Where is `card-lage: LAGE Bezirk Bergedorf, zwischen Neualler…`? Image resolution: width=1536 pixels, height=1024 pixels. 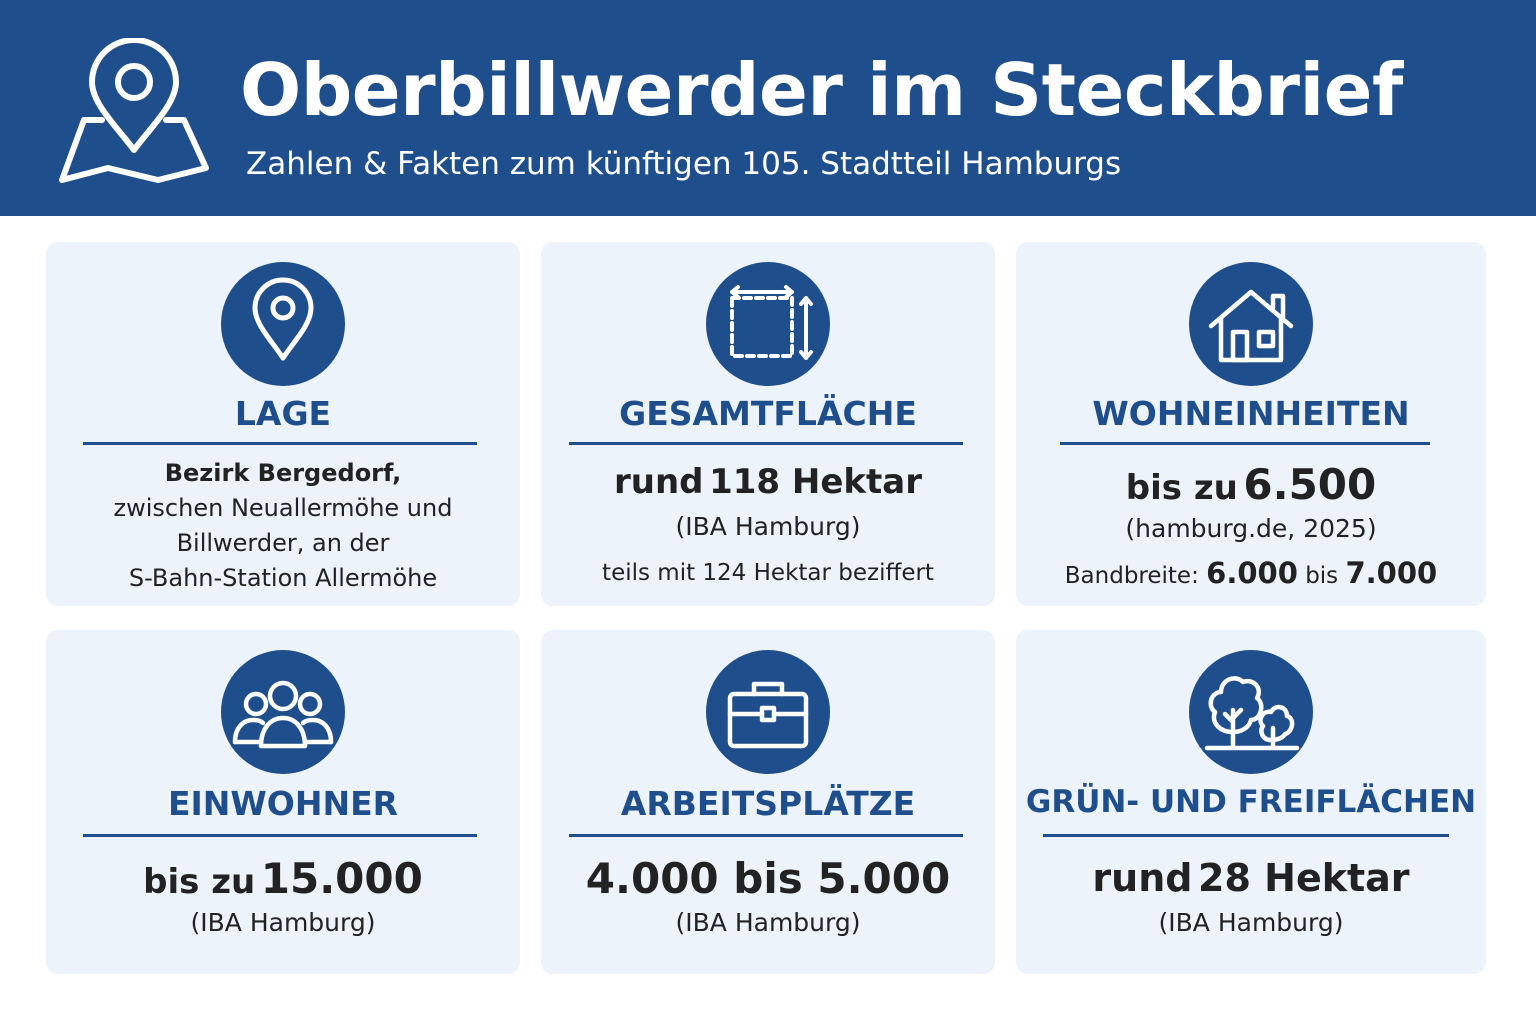
card-lage: LAGE Bezirk Bergedorf, zwischen Neualler… is located at coordinates (283, 424).